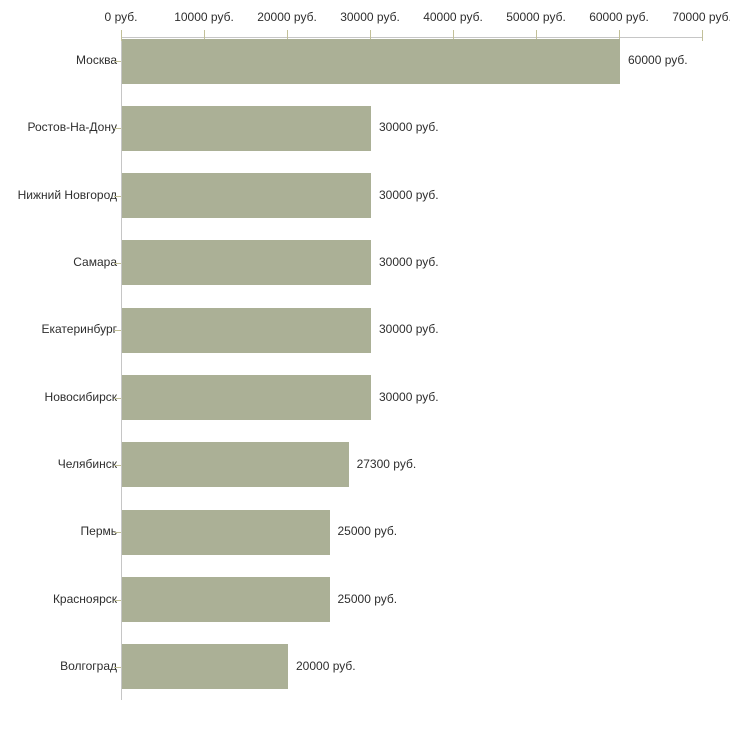  Describe the element at coordinates (658, 60) in the screenshot. I see `value-label: 60000 руб.` at that location.